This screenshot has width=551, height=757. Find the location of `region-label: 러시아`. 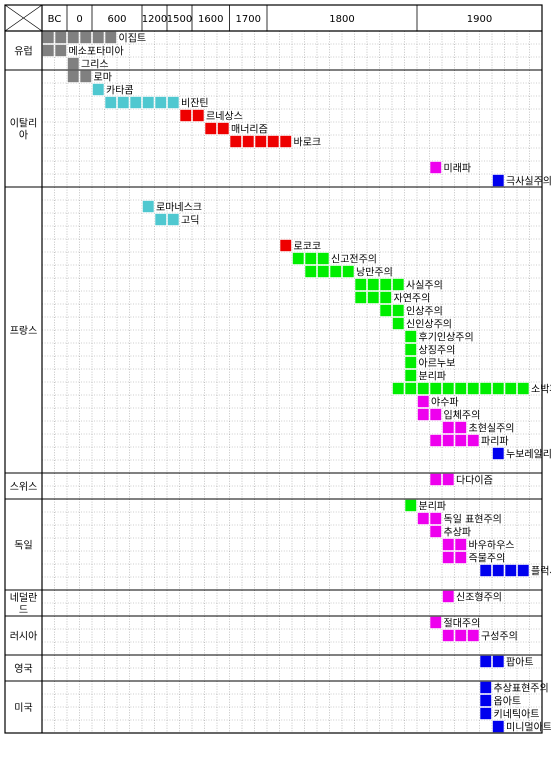

region-label: 러시아 is located at coordinates (24, 637).